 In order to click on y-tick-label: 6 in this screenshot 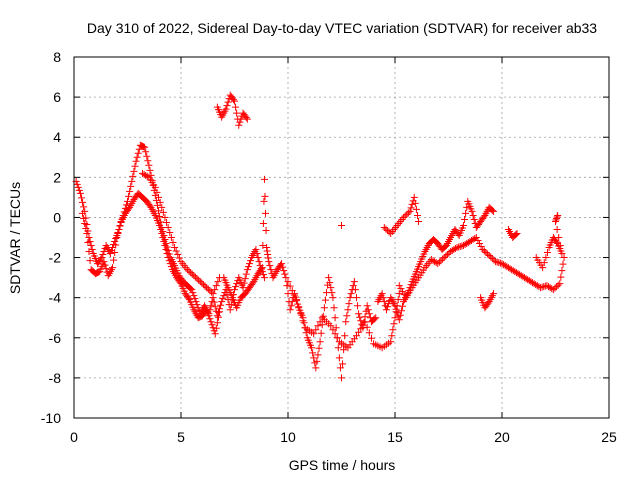, I will do `click(57, 97)`.